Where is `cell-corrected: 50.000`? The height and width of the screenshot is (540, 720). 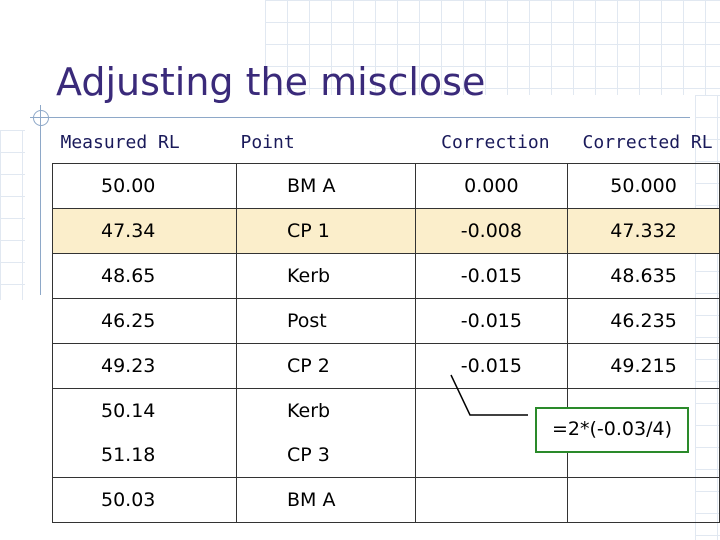
cell-corrected: 50.000 is located at coordinates (643, 186).